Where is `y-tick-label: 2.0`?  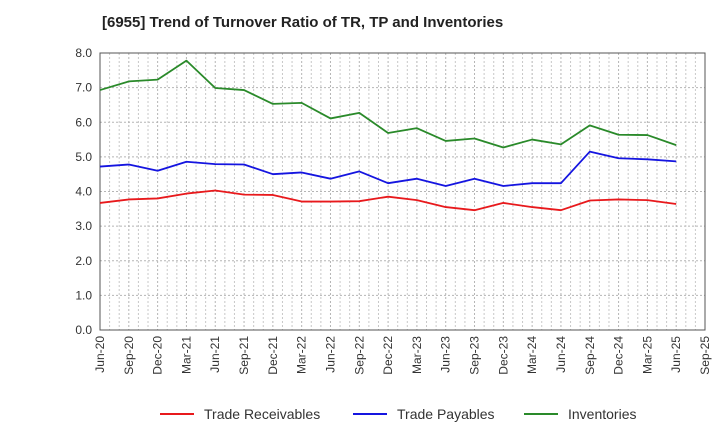 y-tick-label: 2.0 is located at coordinates (83, 261).